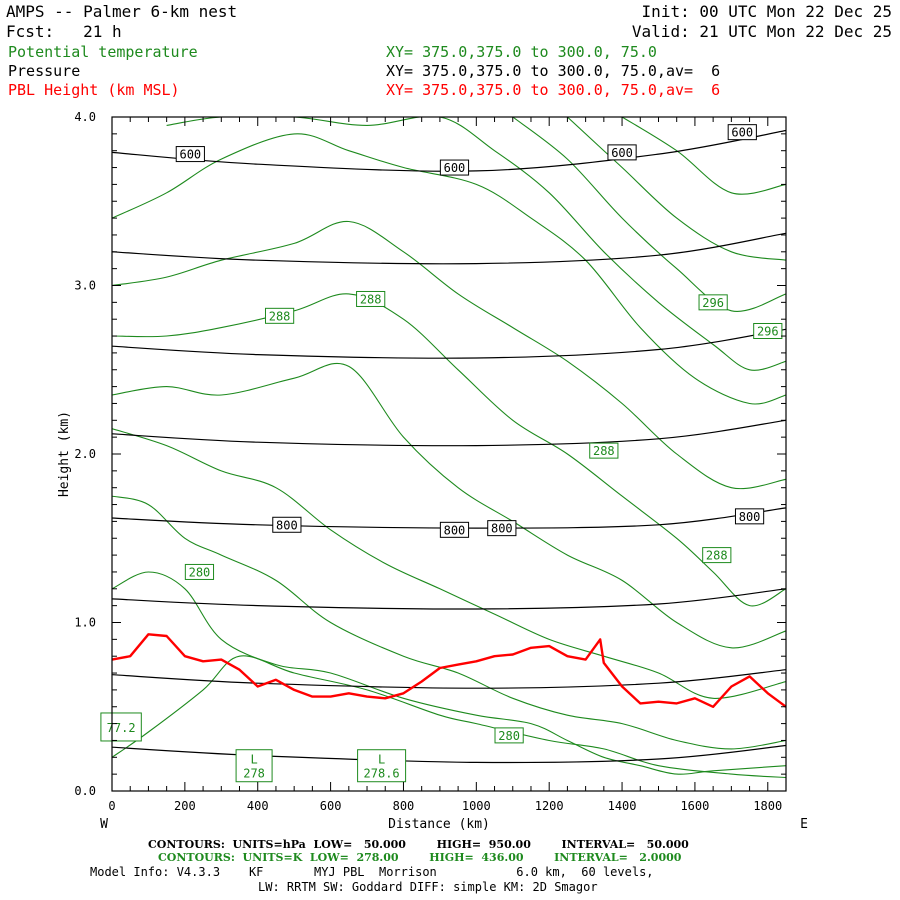  I want to click on theta-label-5: 288, so click(717, 556).